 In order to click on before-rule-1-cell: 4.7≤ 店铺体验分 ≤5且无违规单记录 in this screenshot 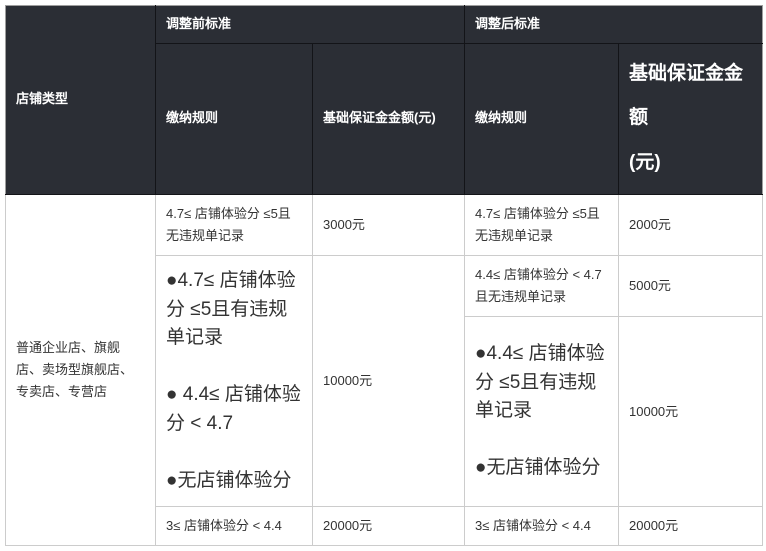, I will do `click(234, 224)`.